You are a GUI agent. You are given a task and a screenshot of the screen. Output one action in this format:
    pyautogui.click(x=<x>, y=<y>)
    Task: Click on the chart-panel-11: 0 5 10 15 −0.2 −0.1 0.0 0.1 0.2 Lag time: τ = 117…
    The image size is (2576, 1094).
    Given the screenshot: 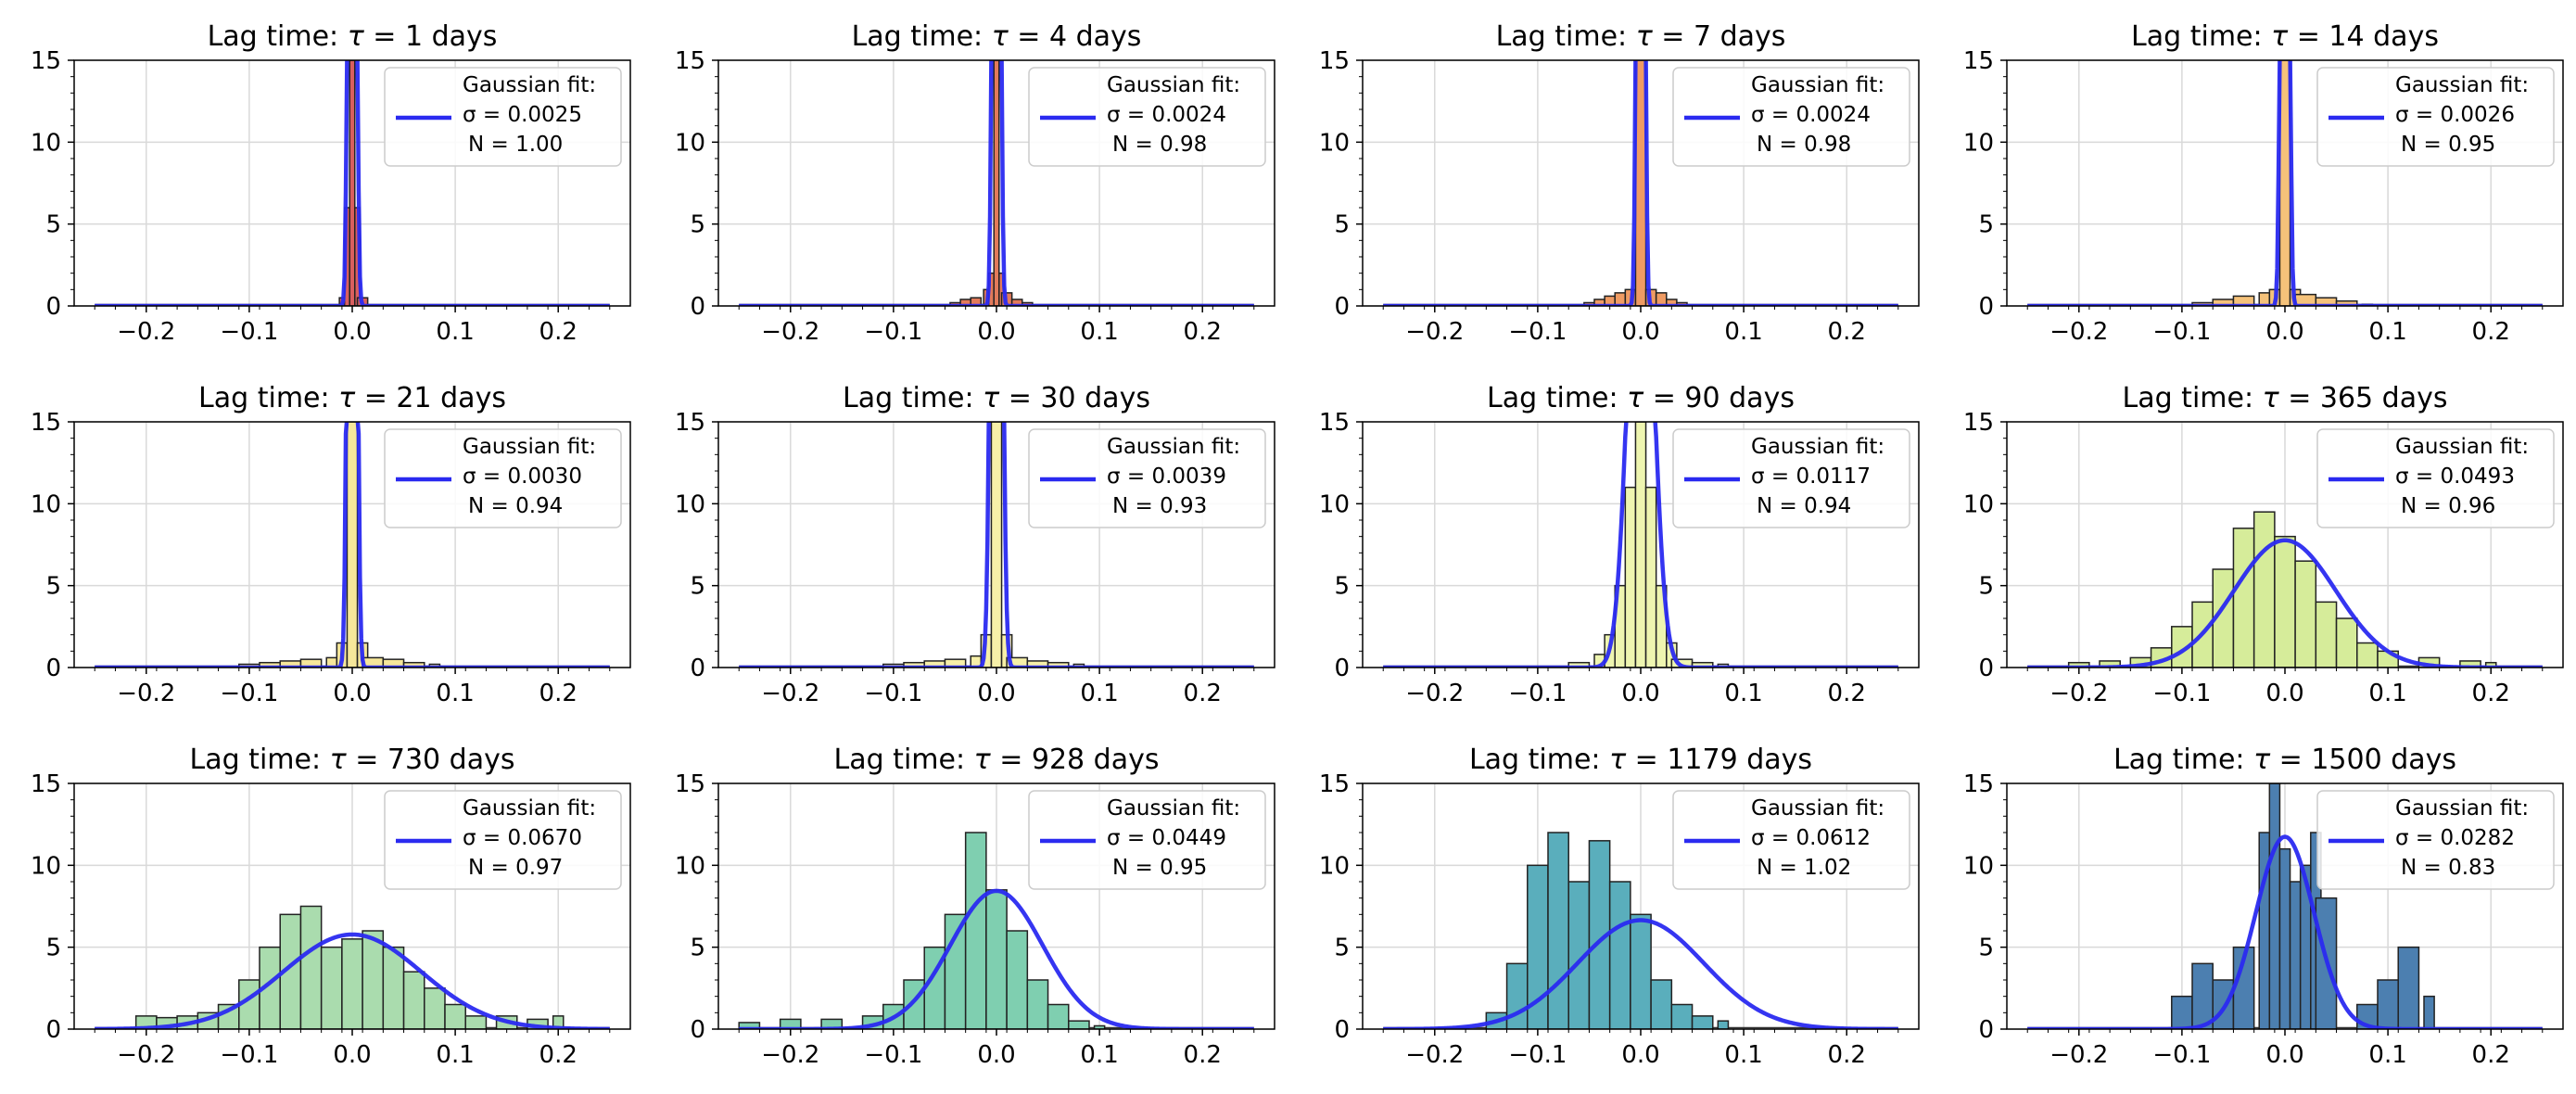 What is the action you would take?
    pyautogui.click(x=1619, y=906)
    